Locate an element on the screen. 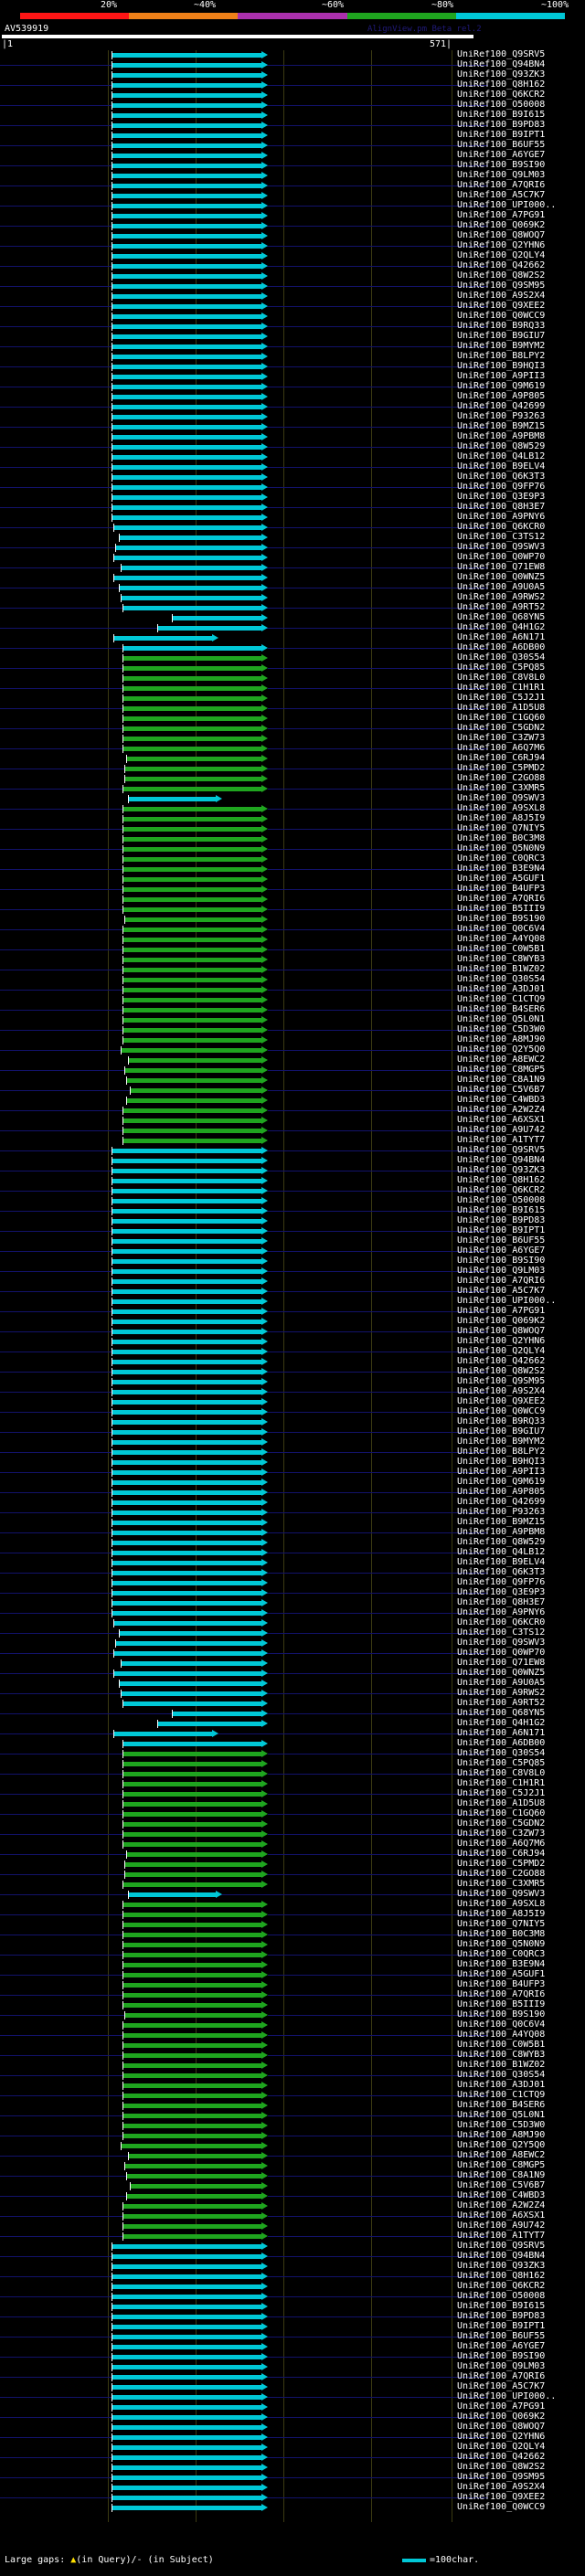  hit-row: UniRef100_Q8W2S2 is located at coordinates (293, 1371).